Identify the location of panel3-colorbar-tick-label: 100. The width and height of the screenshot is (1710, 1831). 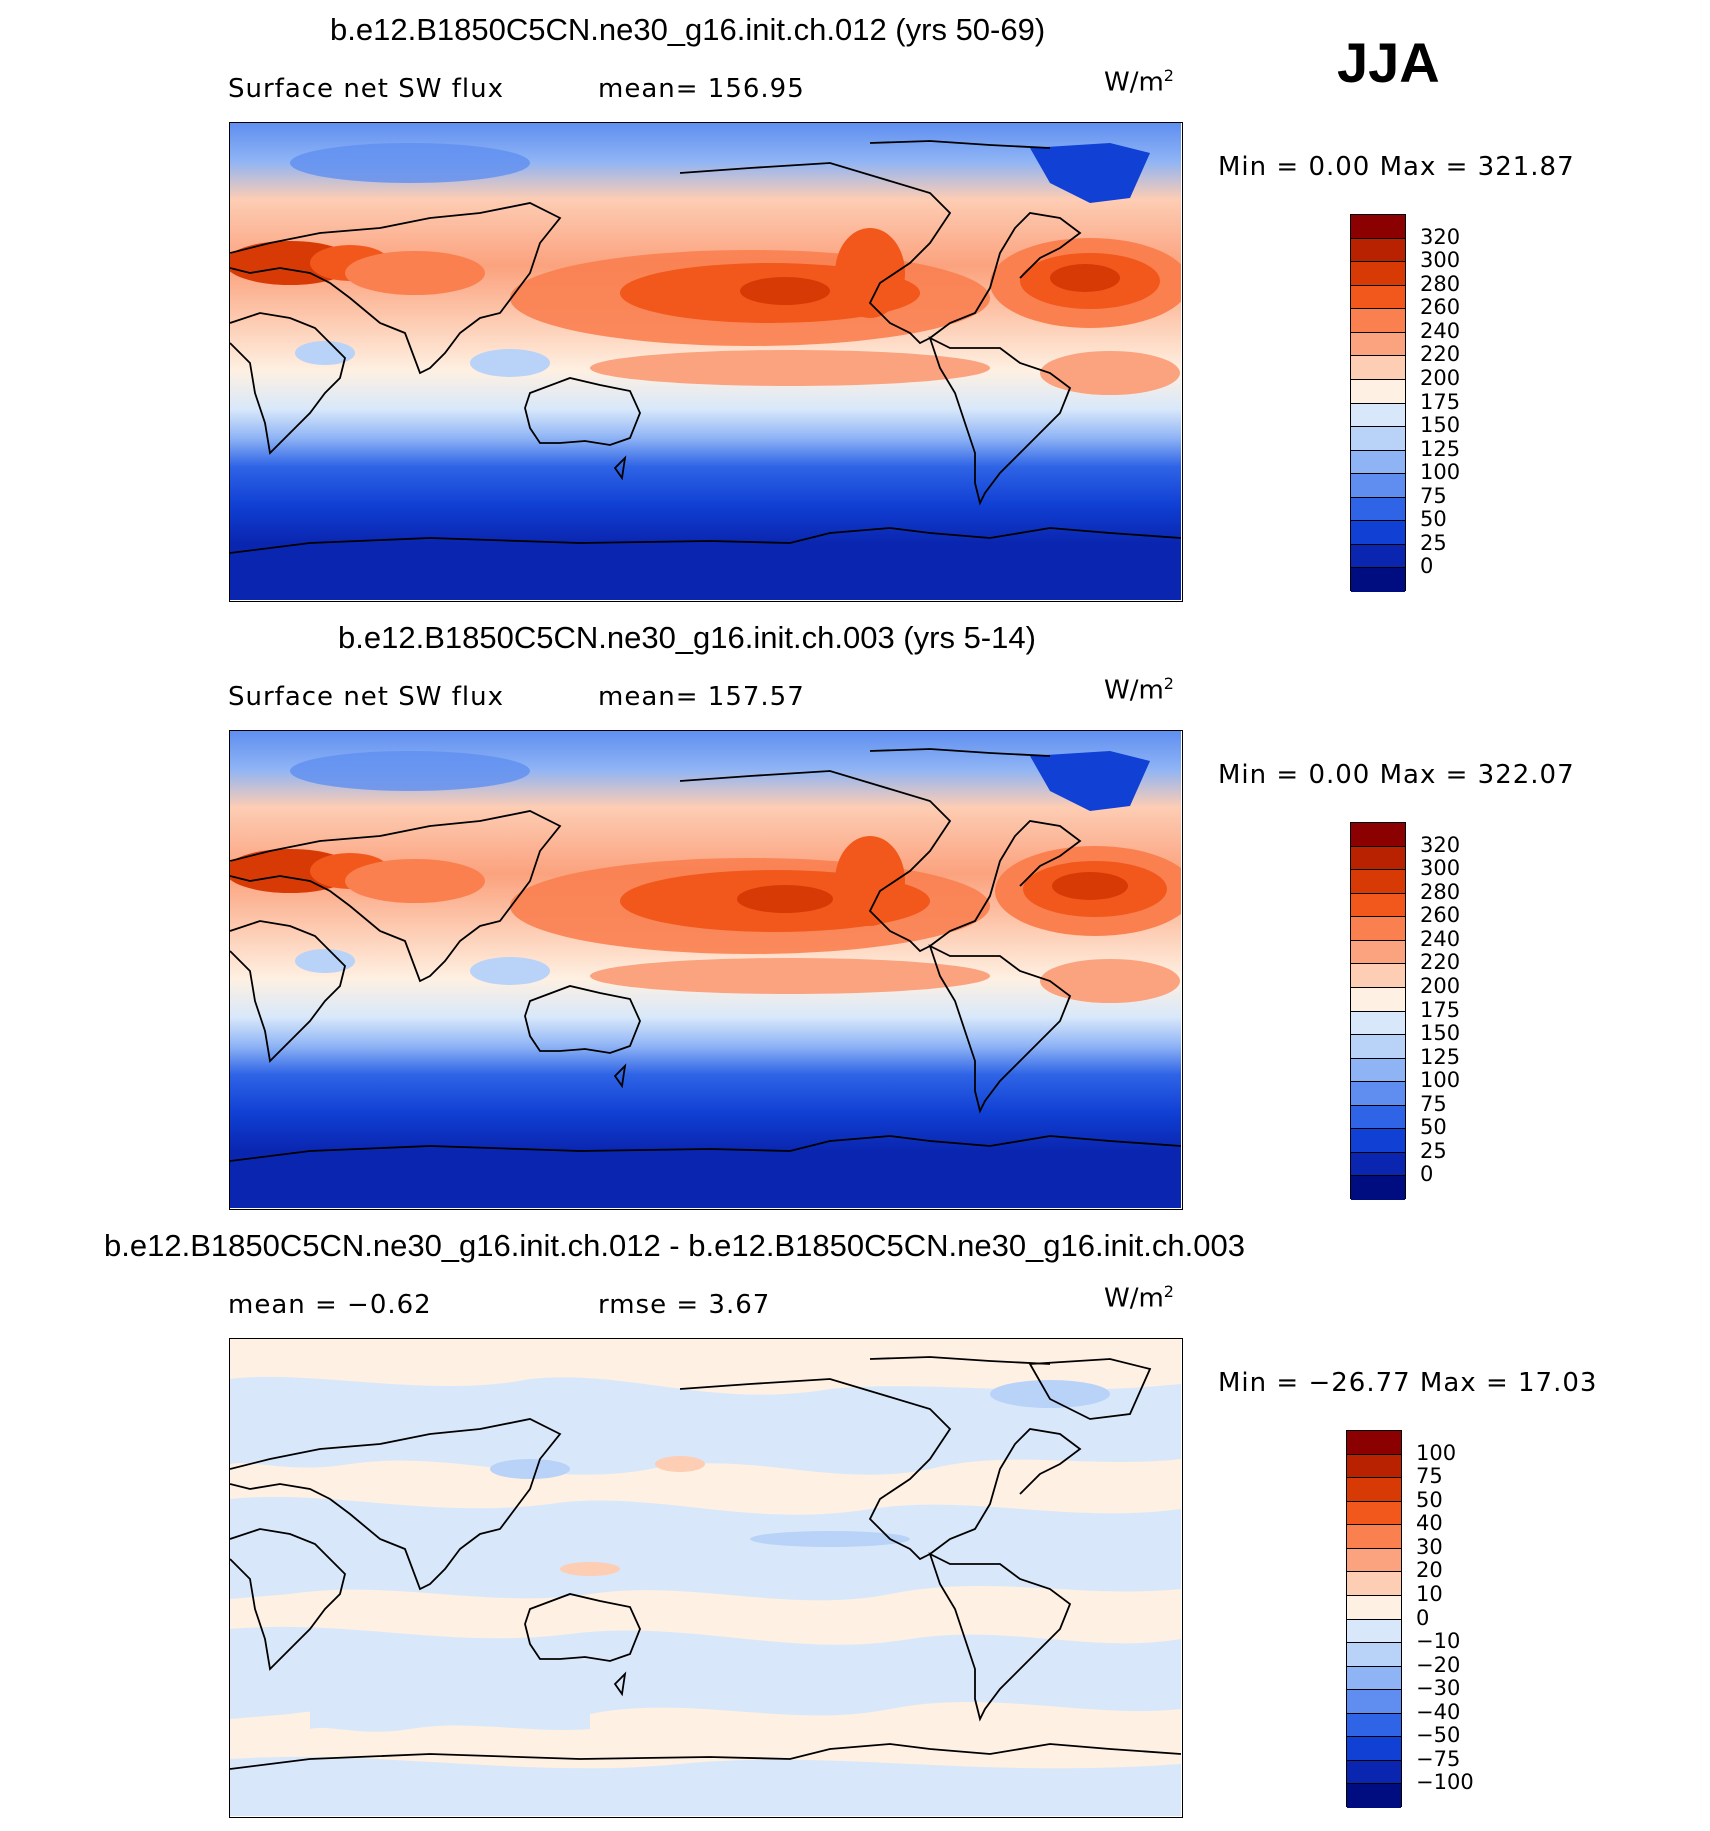
(1436, 1452).